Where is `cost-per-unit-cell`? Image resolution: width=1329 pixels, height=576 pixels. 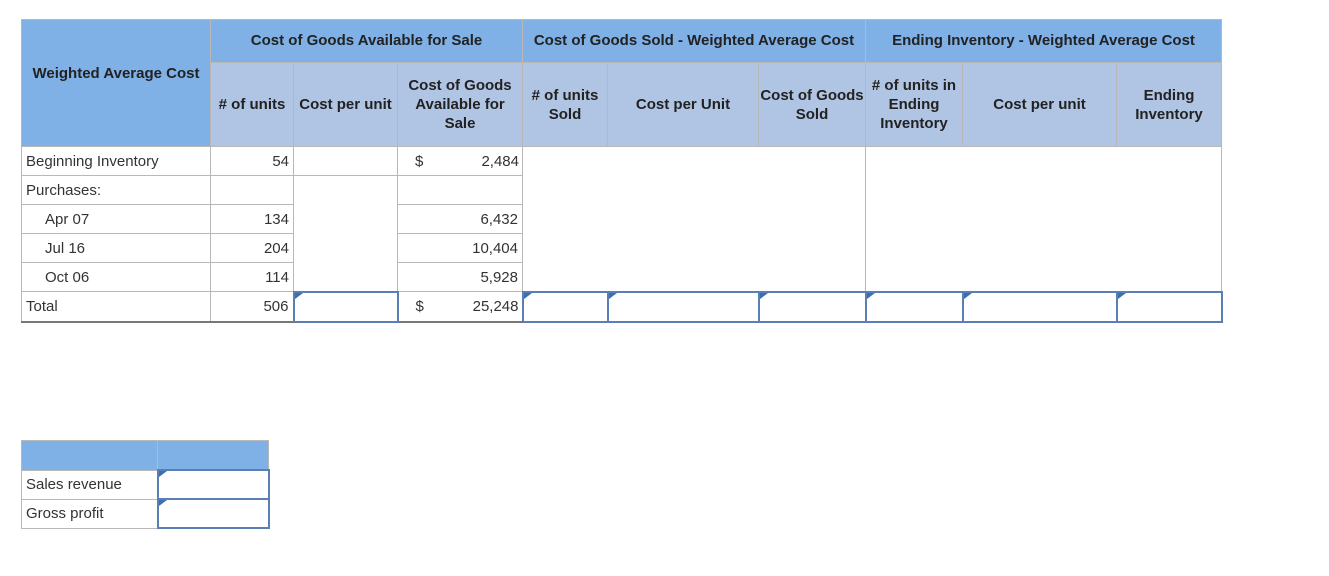
cost-per-unit-cell is located at coordinates (345, 161).